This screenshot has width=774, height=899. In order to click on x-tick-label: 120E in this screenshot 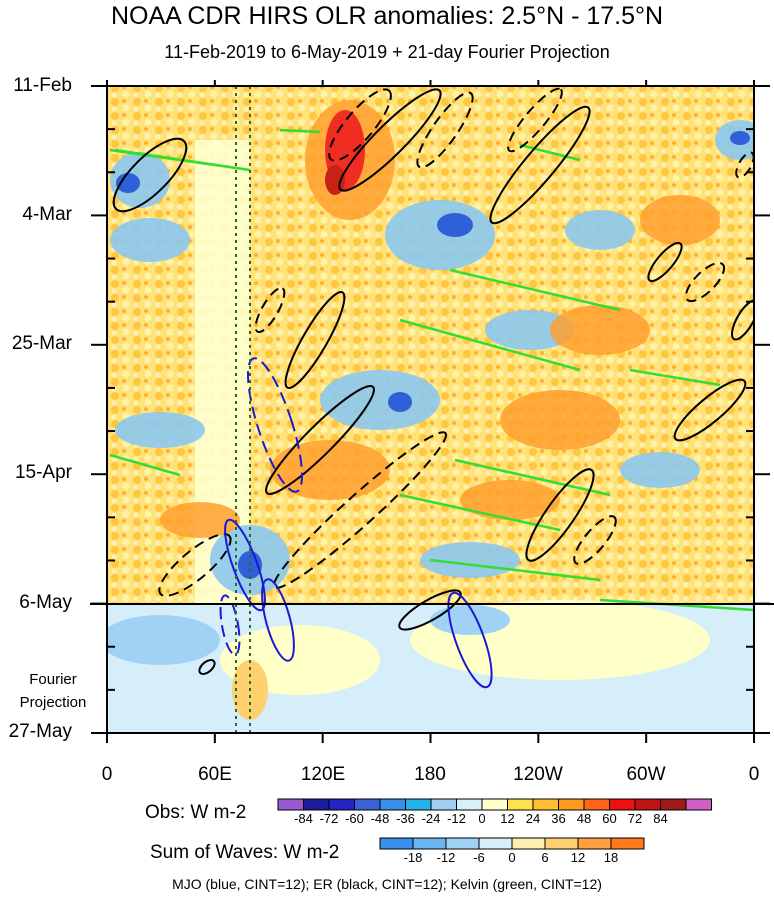, I will do `click(323, 774)`.